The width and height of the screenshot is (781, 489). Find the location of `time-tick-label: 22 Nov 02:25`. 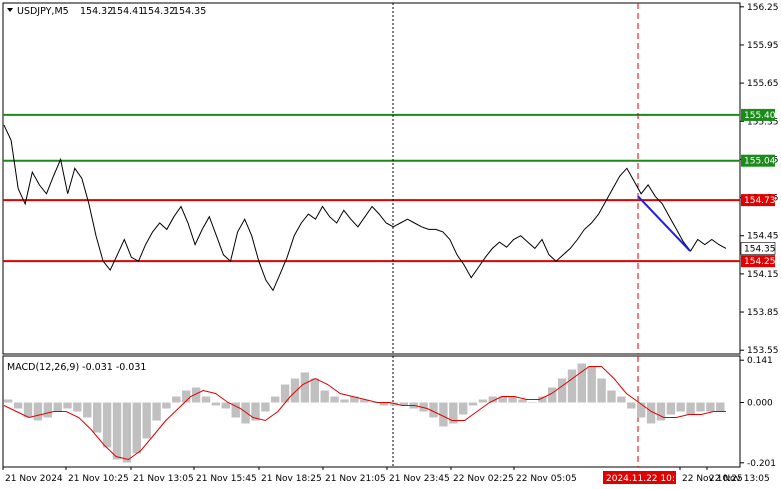

time-tick-label: 22 Nov 02:25 is located at coordinates (483, 479).